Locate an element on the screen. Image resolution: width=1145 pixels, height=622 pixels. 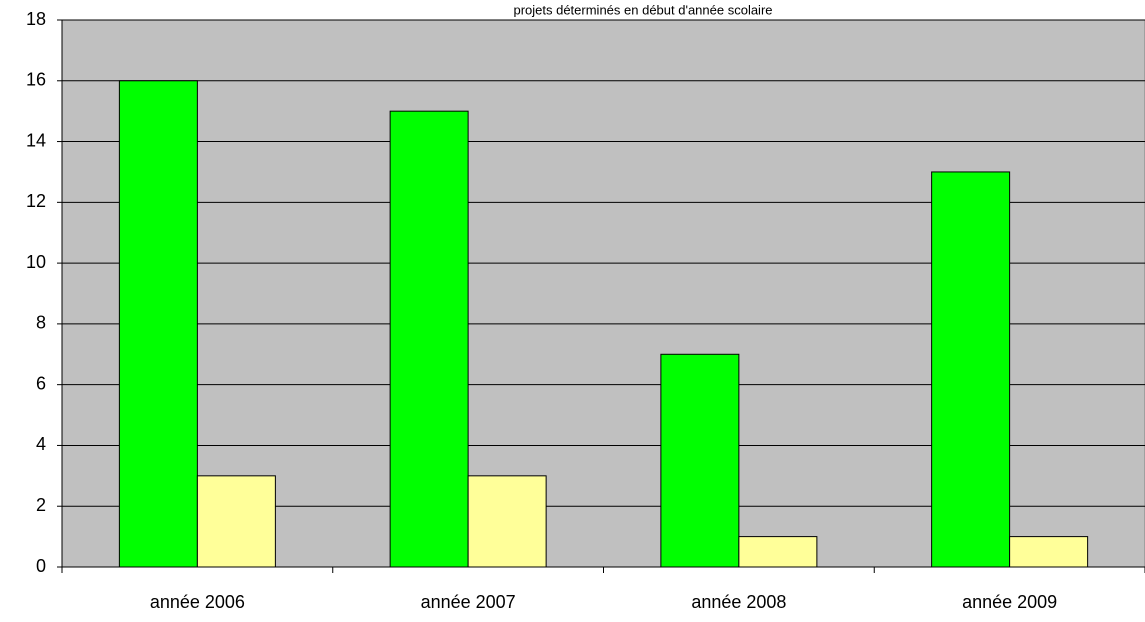
y-tick-label: 8 is located at coordinates (41, 323).